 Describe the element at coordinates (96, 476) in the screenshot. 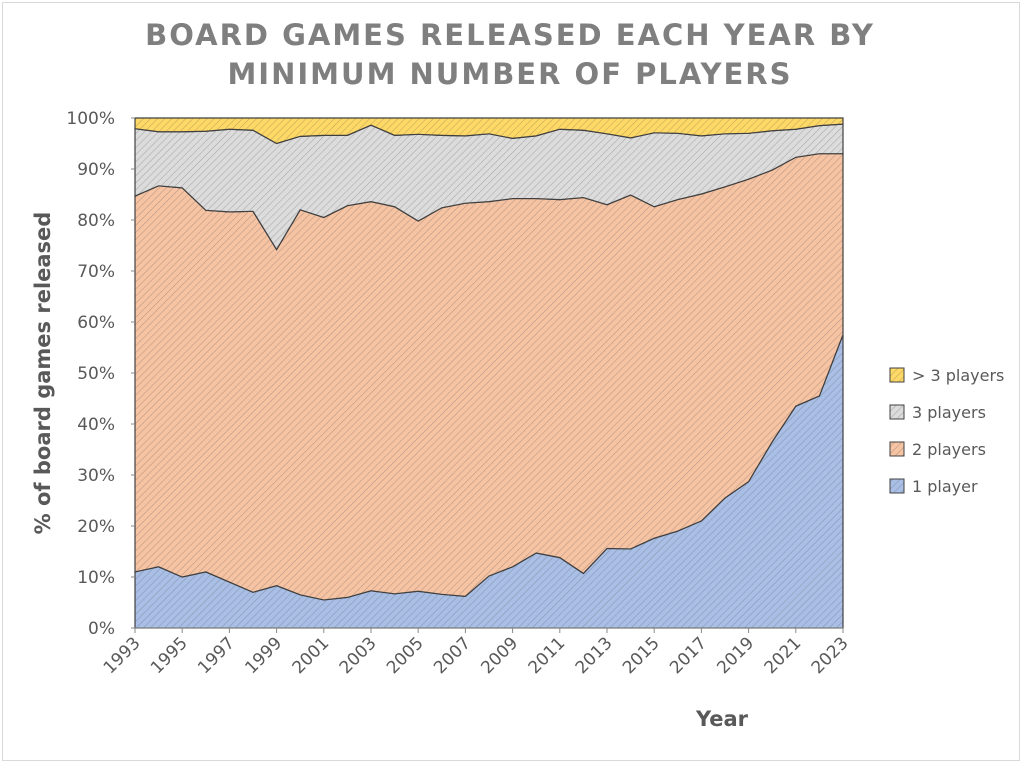

I see `y-tick-label: 30%` at that location.